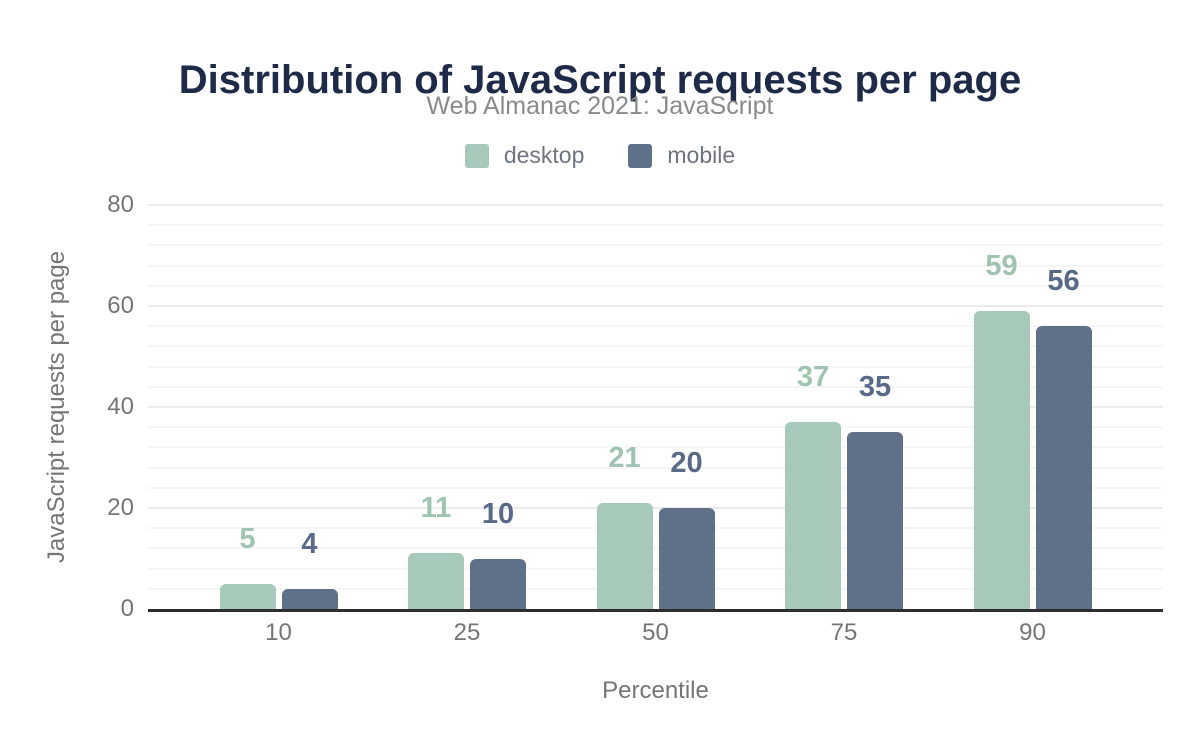  What do you see at coordinates (655, 690) in the screenshot?
I see `x-axis-title: Percentile` at bounding box center [655, 690].